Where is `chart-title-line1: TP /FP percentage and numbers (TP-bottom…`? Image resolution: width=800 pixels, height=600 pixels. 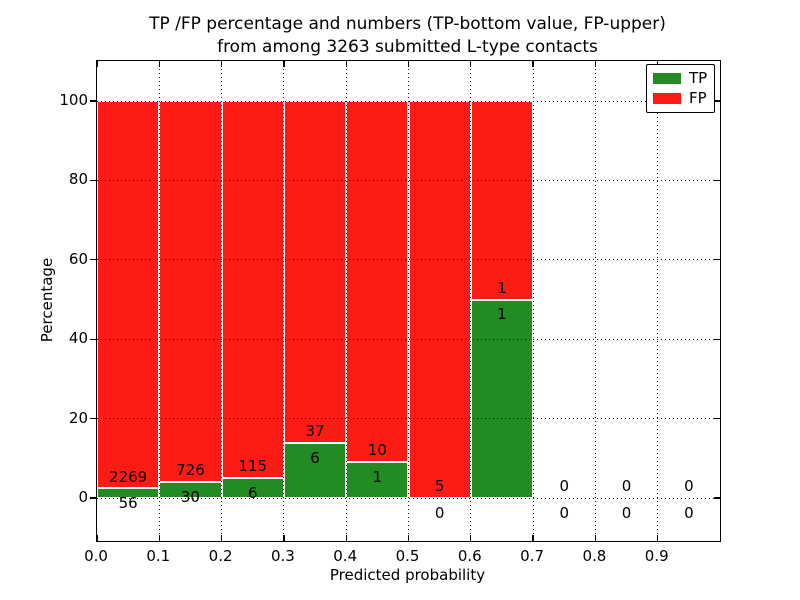 chart-title-line1: TP /FP percentage and numbers (TP-bottom… is located at coordinates (407, 24).